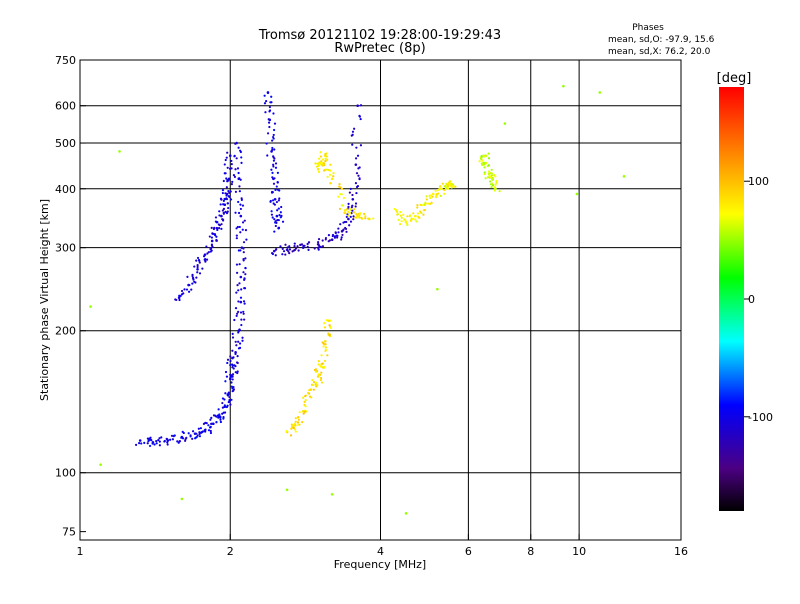 Image resolution: width=800 pixels, height=604 pixels. Describe the element at coordinates (65, 331) in the screenshot. I see `y-tick-label: 200` at that location.